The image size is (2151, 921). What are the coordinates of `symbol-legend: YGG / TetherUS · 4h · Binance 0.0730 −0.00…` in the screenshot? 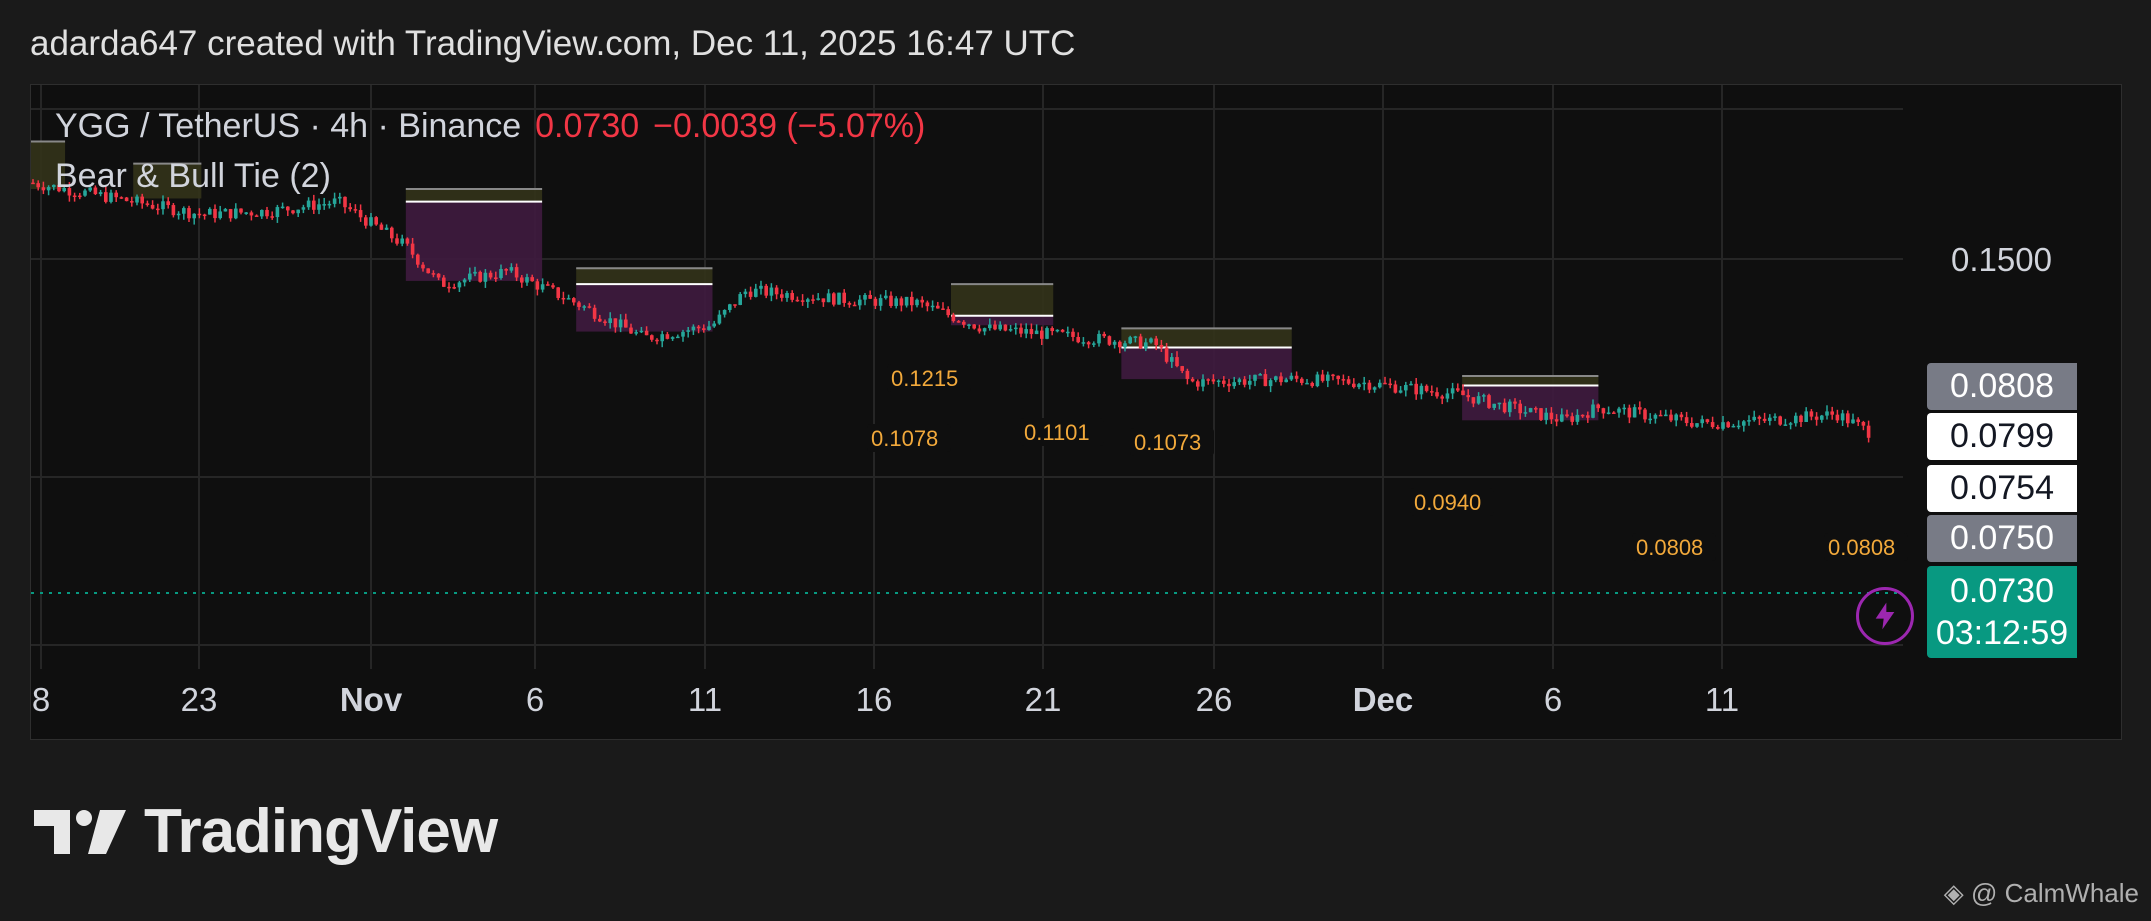 It's located at (490, 126).